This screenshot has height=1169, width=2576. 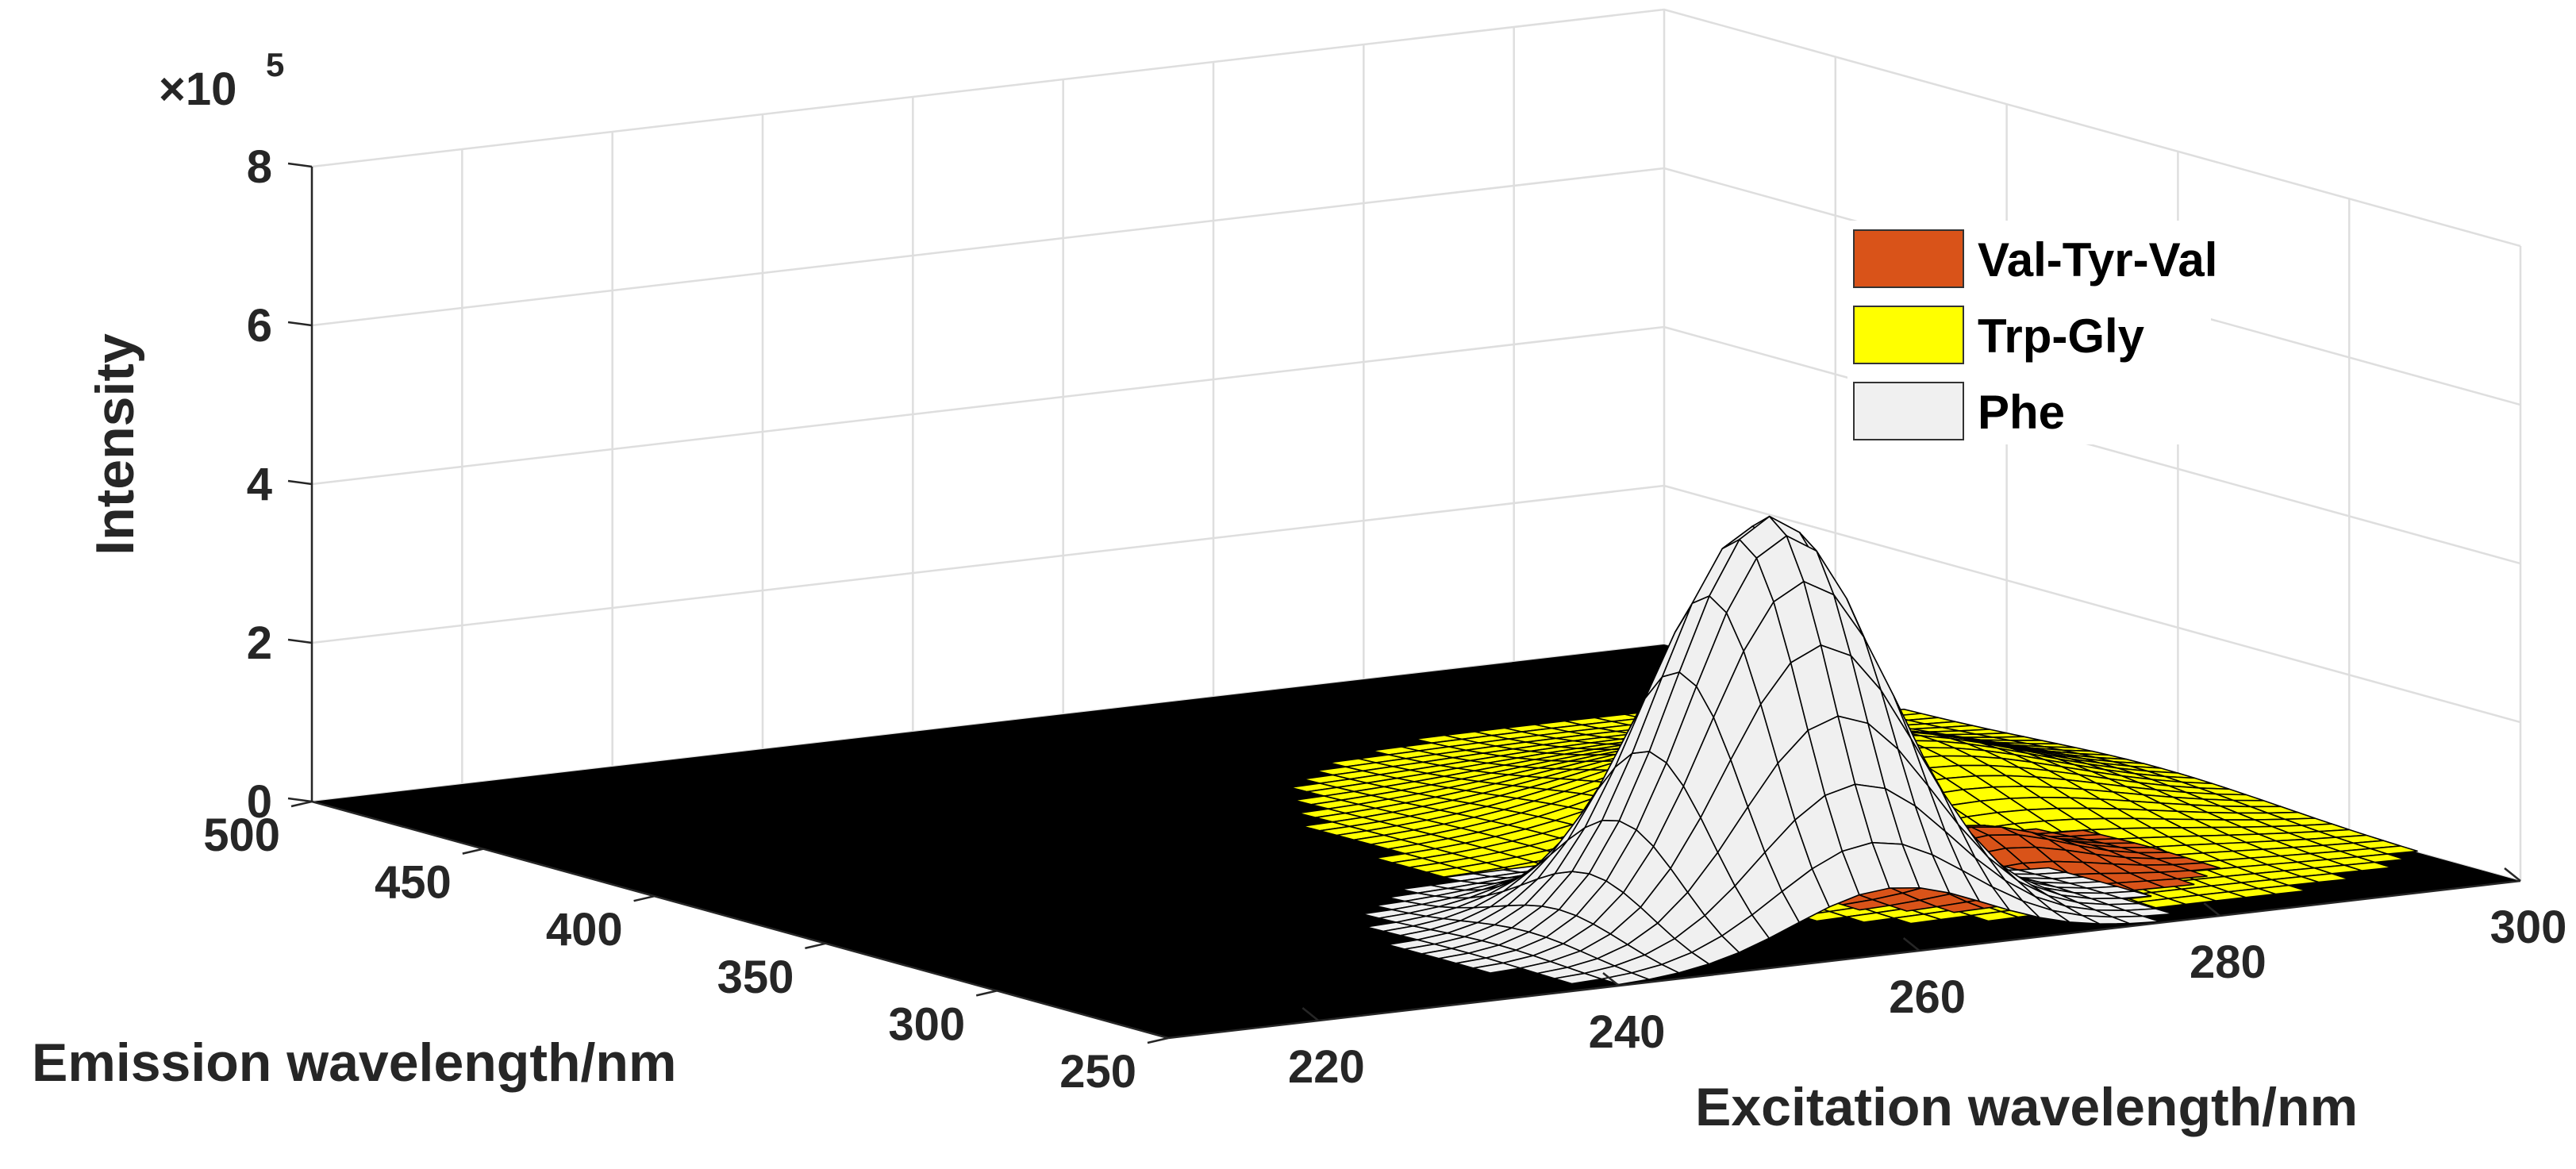 What do you see at coordinates (1928, 997) in the screenshot?
I see `x-tick-label: 260` at bounding box center [1928, 997].